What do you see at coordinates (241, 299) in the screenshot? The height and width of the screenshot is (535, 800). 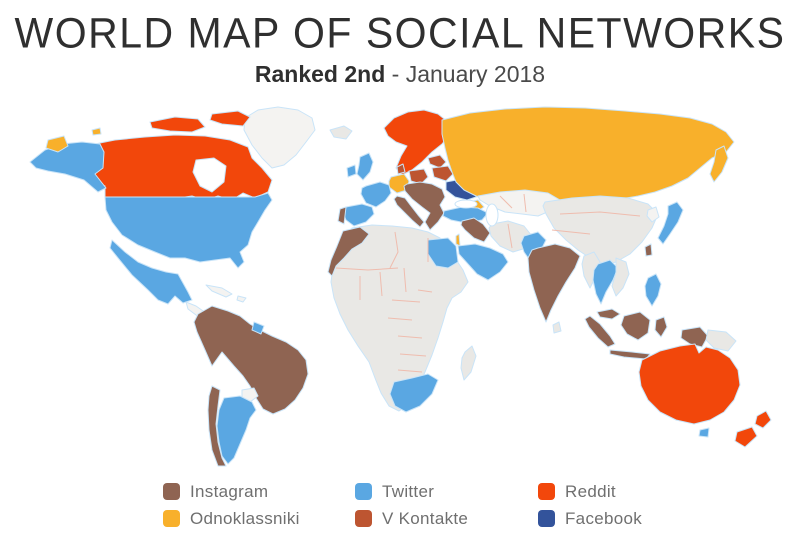 I see `region-hispaniola` at bounding box center [241, 299].